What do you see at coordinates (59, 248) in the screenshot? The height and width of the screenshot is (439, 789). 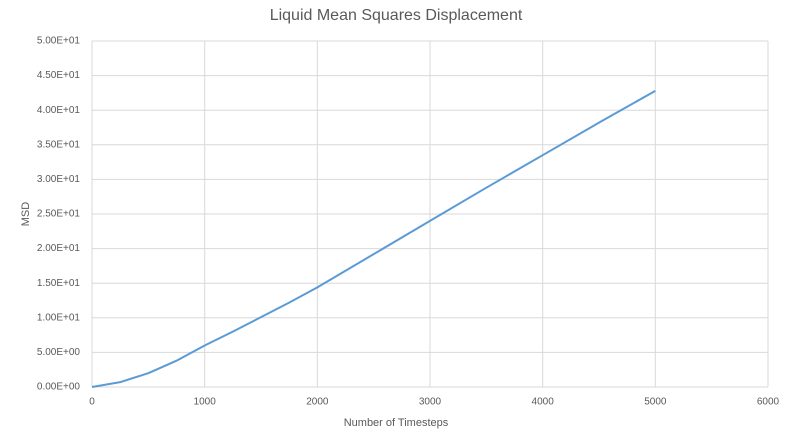 I see `y-tick-label: 2.00E+01` at bounding box center [59, 248].